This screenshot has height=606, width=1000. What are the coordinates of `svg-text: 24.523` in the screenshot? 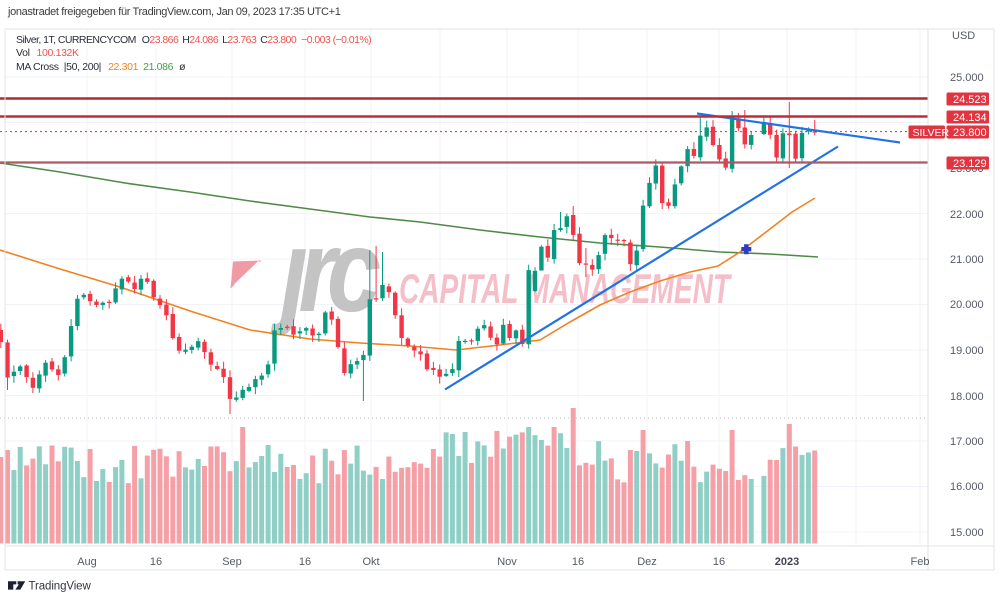 It's located at (970, 100).